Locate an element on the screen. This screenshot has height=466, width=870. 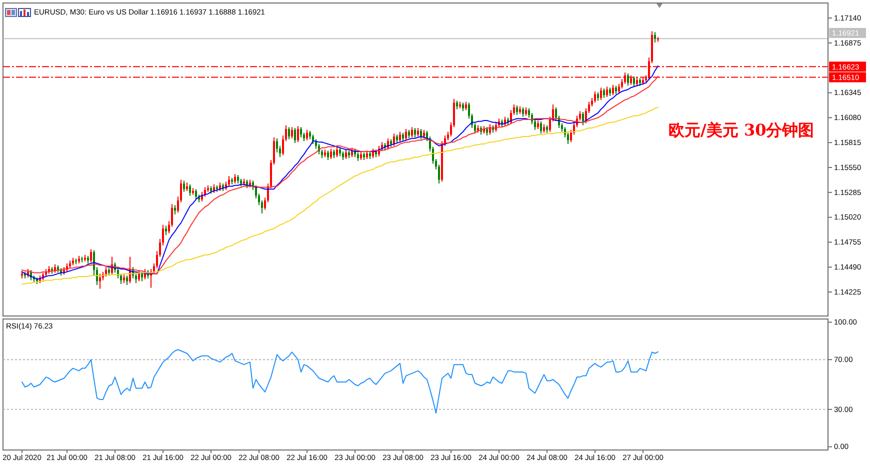
text: 欧元/美元 30分钟图 is located at coordinates (741, 130).